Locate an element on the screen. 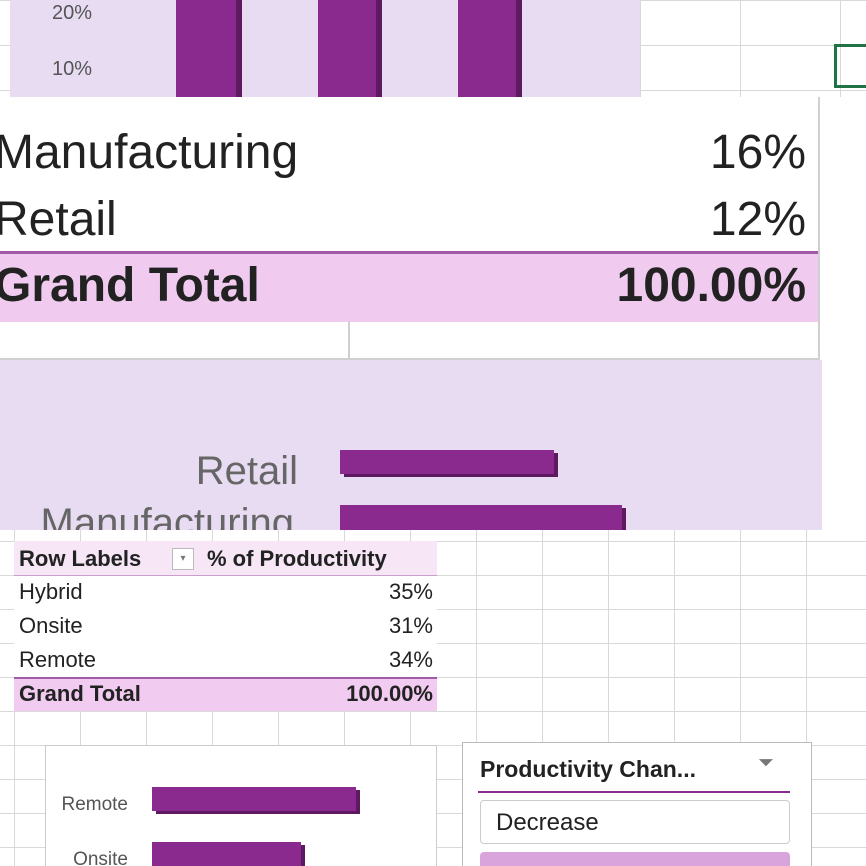 This screenshot has width=866, height=866. header-row is located at coordinates (225, 558).